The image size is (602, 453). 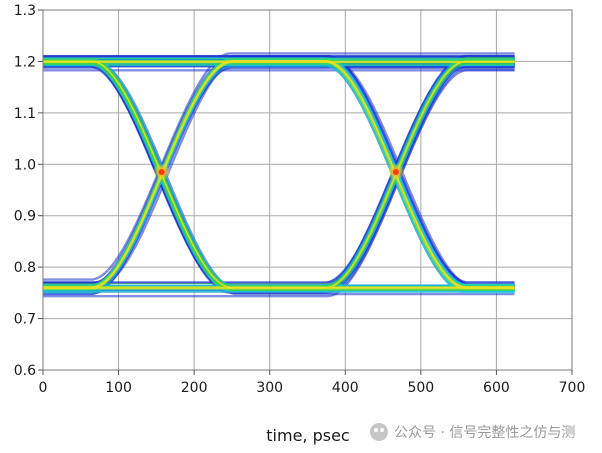 What do you see at coordinates (345, 388) in the screenshot?
I see `x-tick-label: 400` at bounding box center [345, 388].